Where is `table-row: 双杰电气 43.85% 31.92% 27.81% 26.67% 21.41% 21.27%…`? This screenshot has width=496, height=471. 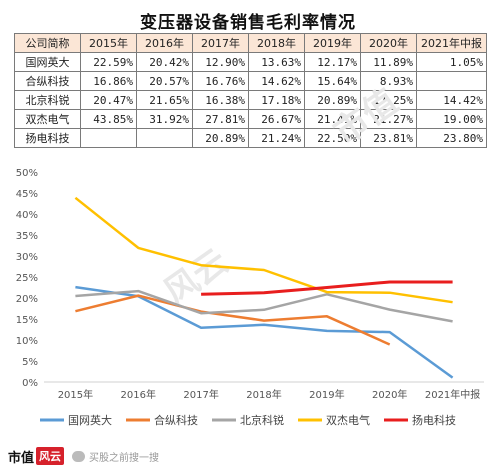 table-row: 双杰电气 43.85% 31.92% 27.81% 26.67% 21.41% 21.27%… is located at coordinates (250, 119).